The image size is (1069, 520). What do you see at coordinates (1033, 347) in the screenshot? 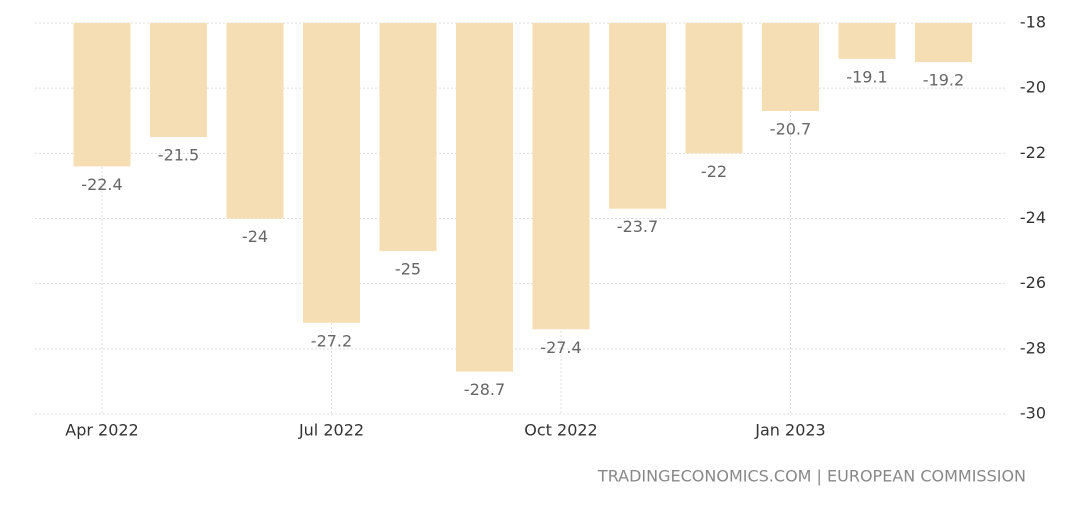
I see `y-tick-label: -28` at bounding box center [1033, 347].